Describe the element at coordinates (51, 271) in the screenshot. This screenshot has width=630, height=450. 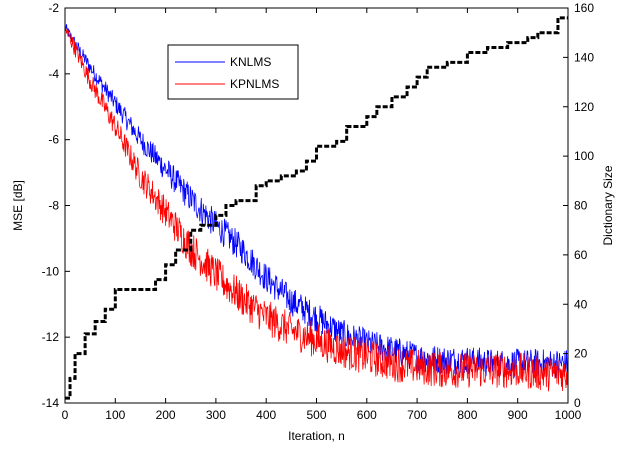
I see `y-left-tick-label: -10` at that location.